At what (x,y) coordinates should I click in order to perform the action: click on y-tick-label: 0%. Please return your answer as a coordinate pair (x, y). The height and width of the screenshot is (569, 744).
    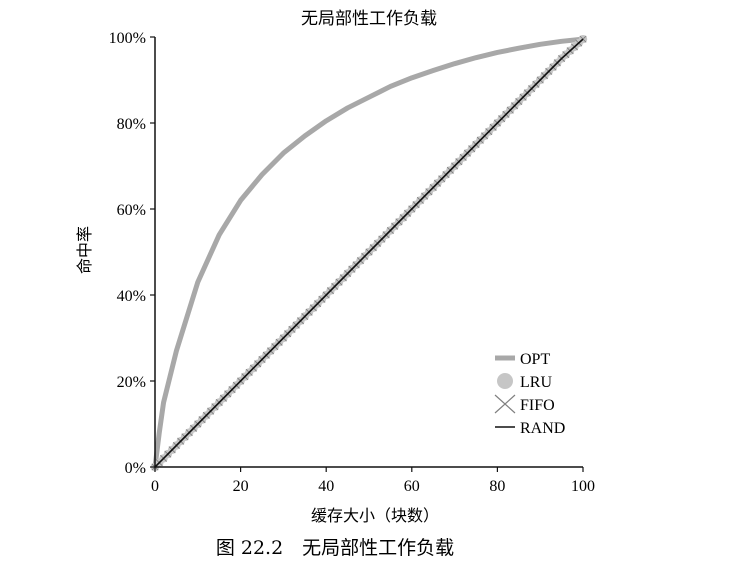
    Looking at the image, I should click on (135, 468).